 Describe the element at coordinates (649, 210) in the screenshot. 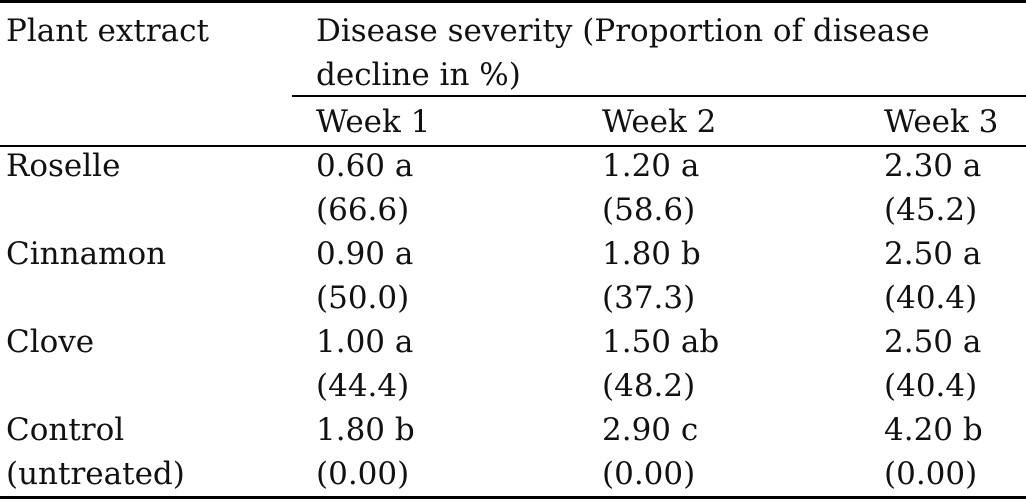

I see `decline-percent: (58.6)` at that location.